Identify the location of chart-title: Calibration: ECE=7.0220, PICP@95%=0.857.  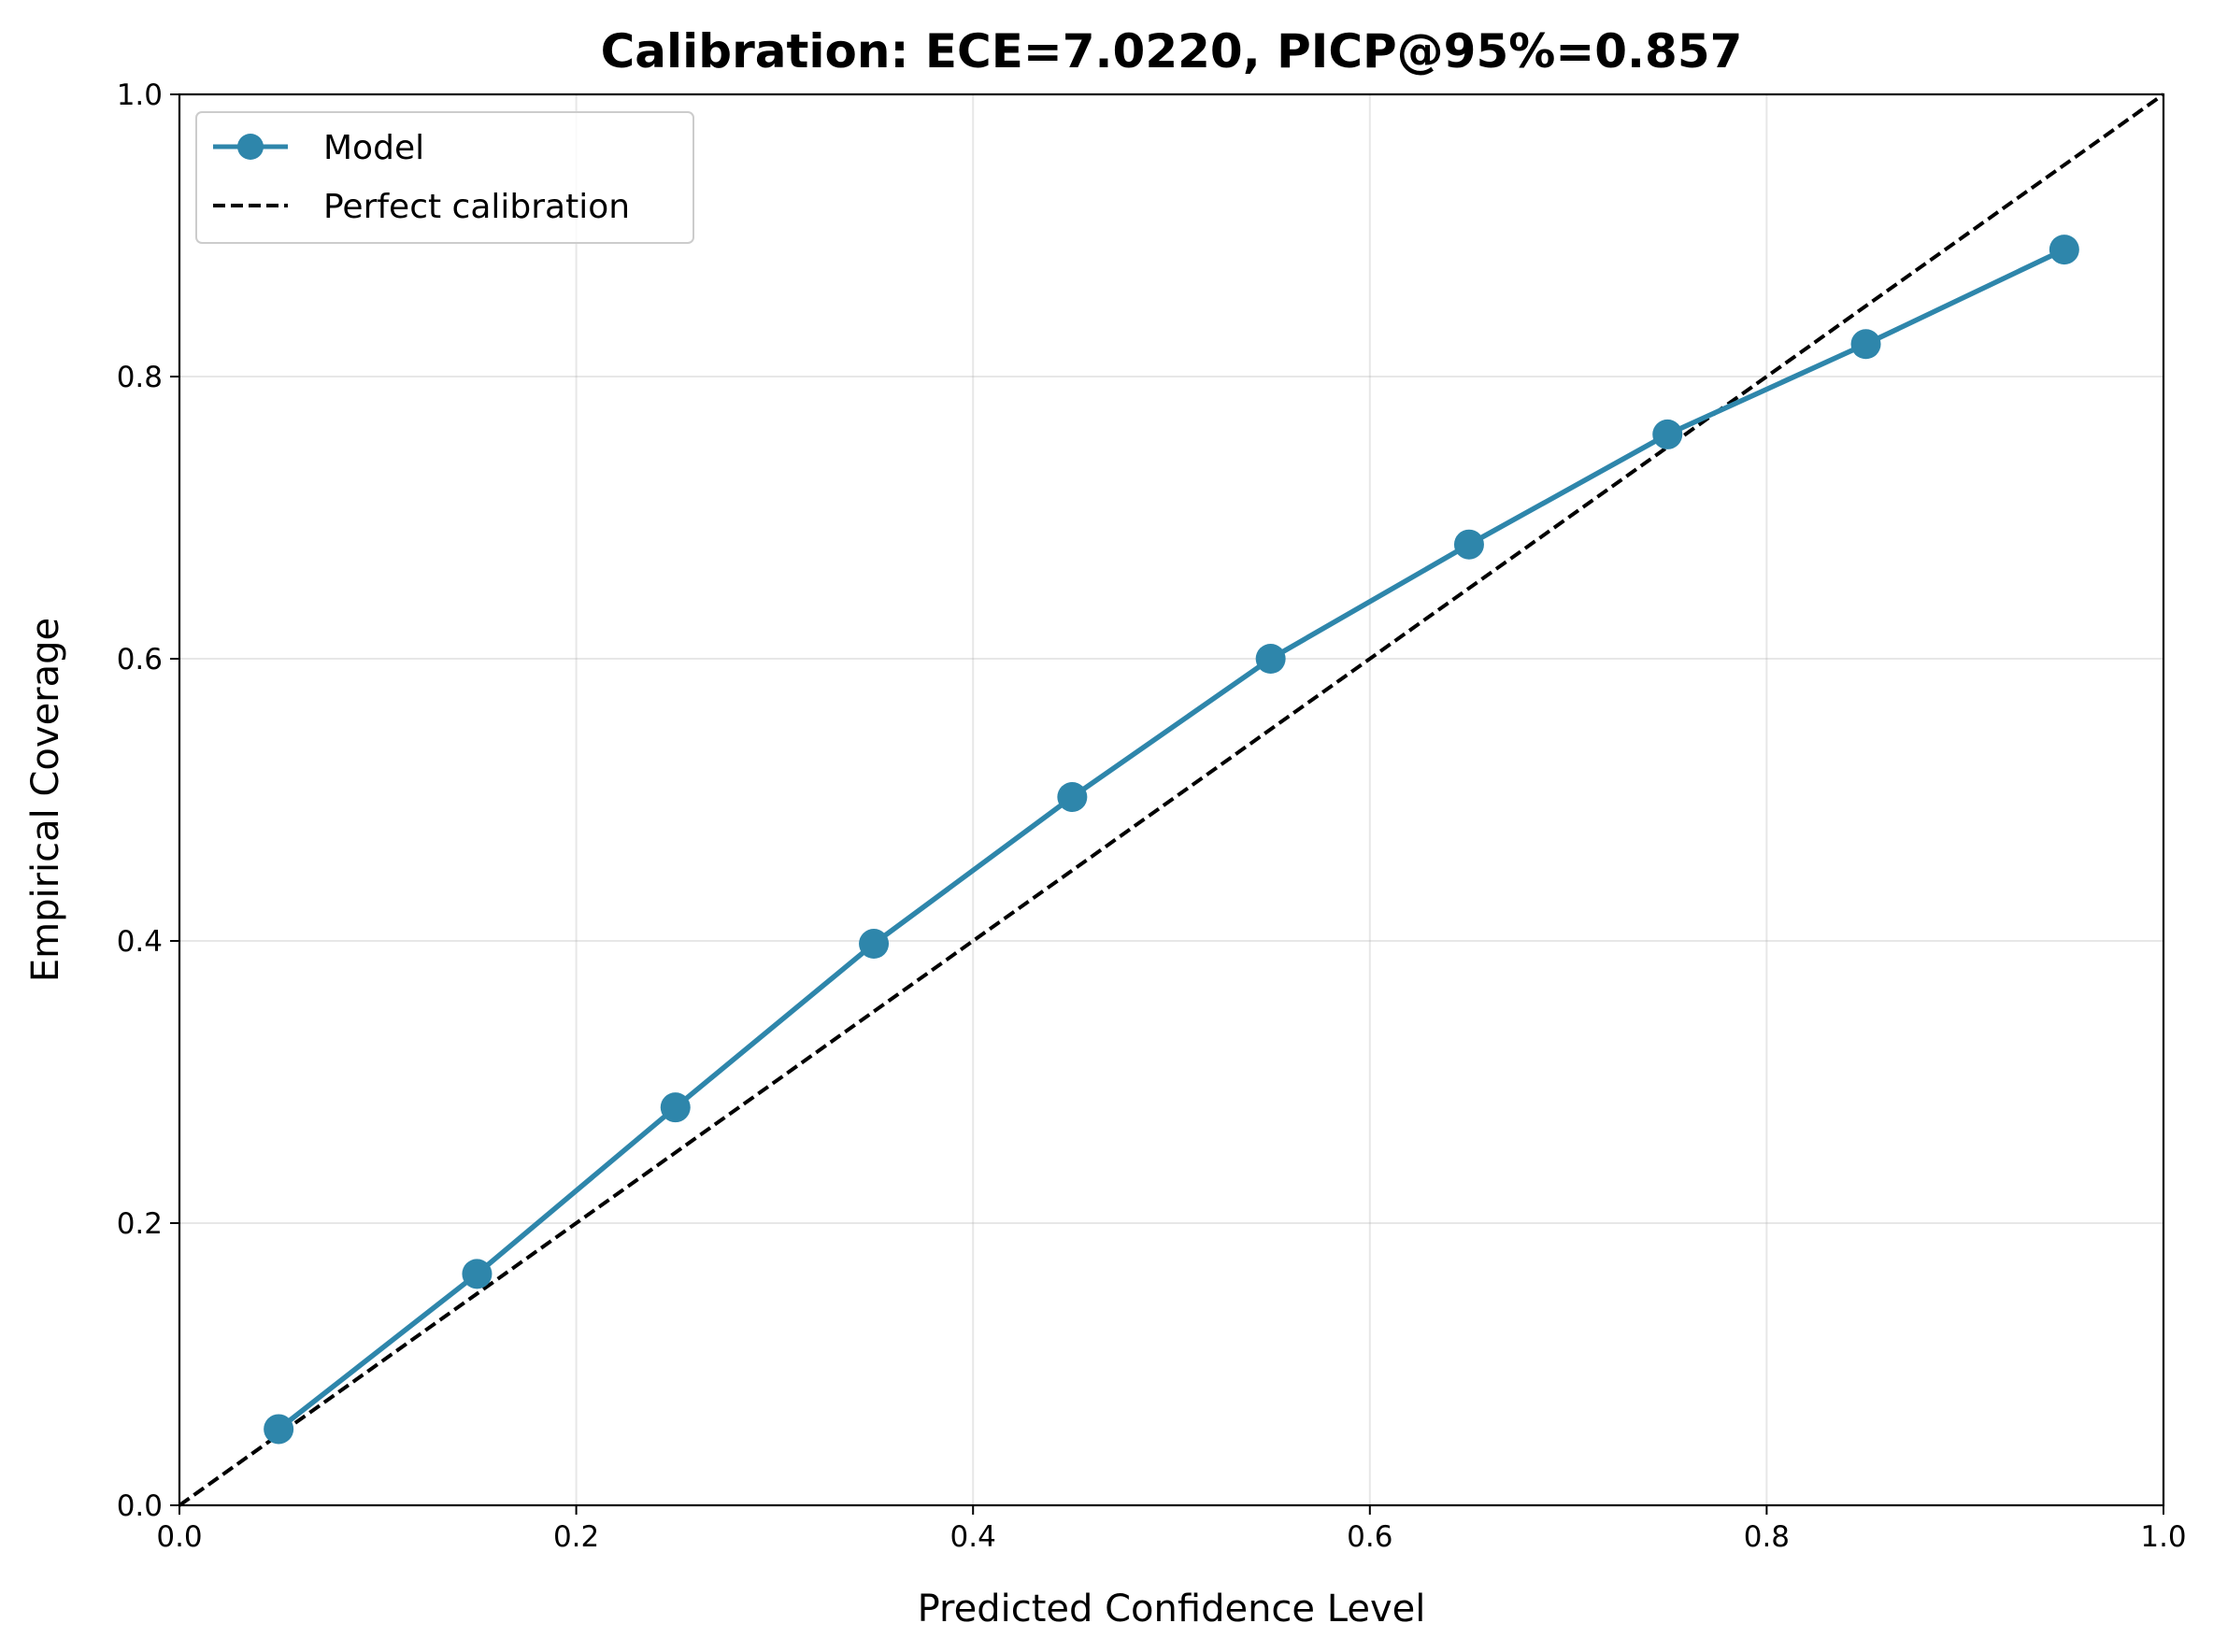
(1172, 51).